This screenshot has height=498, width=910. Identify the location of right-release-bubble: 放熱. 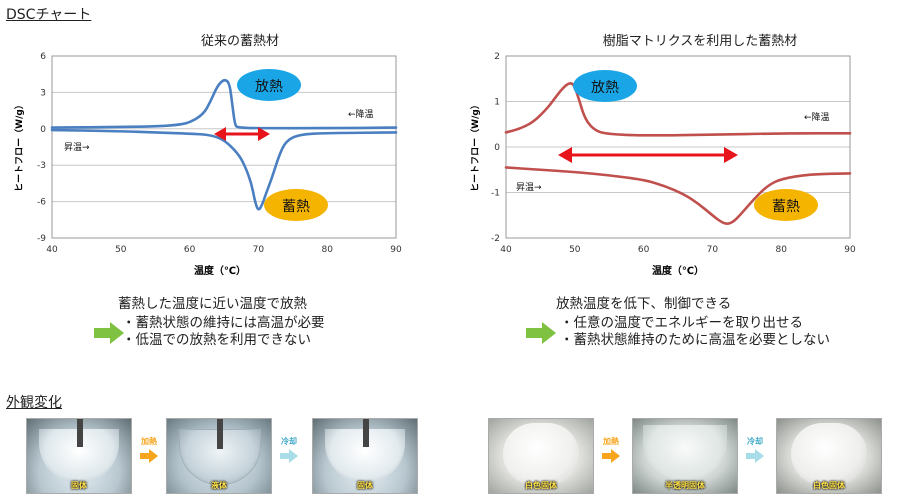
(605, 86).